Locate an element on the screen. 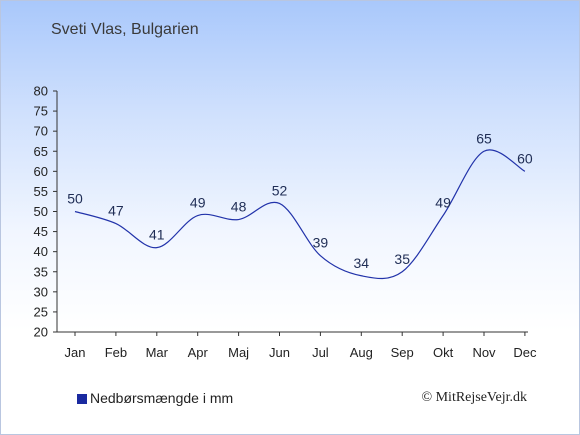 This screenshot has width=580, height=435. data-label: 60 is located at coordinates (525, 158).